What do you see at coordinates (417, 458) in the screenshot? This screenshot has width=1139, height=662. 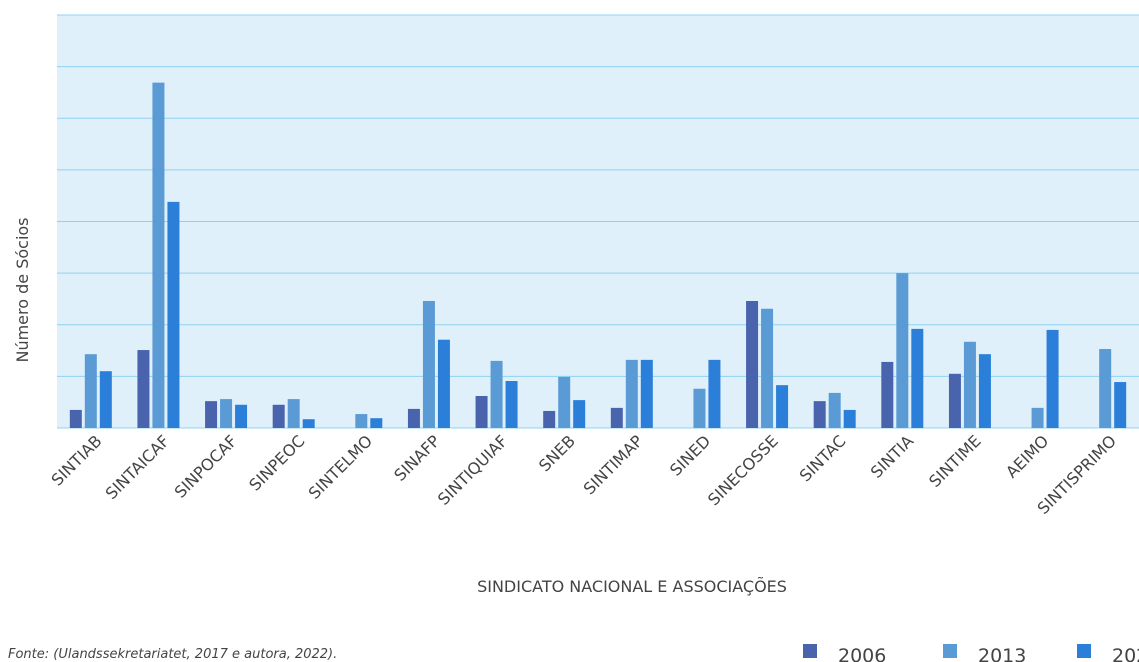 I see `x-tick-label: SINAFP` at bounding box center [417, 458].